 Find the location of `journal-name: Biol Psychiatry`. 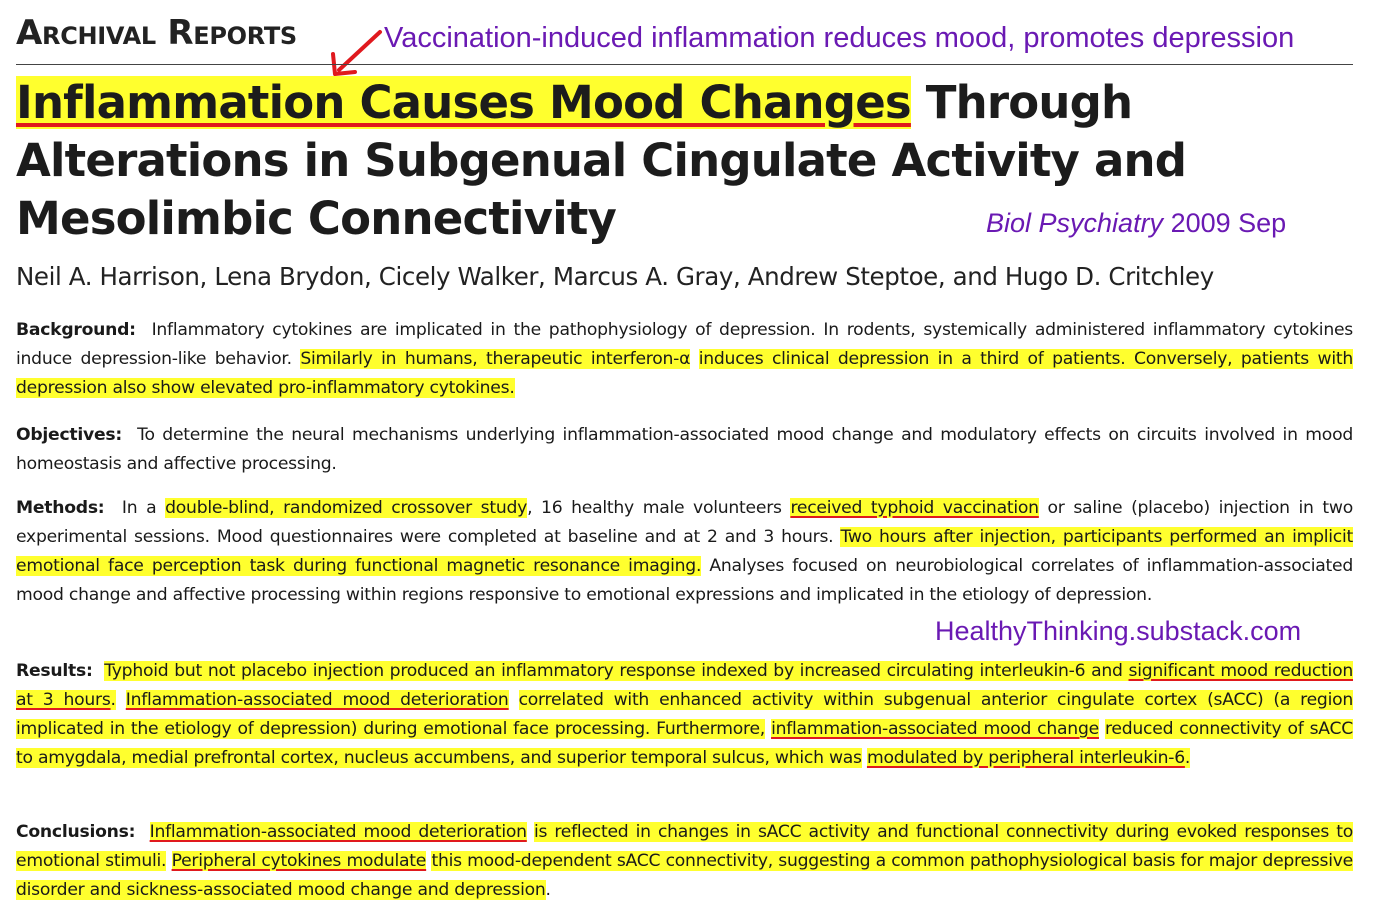

journal-name: Biol Psychiatry is located at coordinates (1075, 223).